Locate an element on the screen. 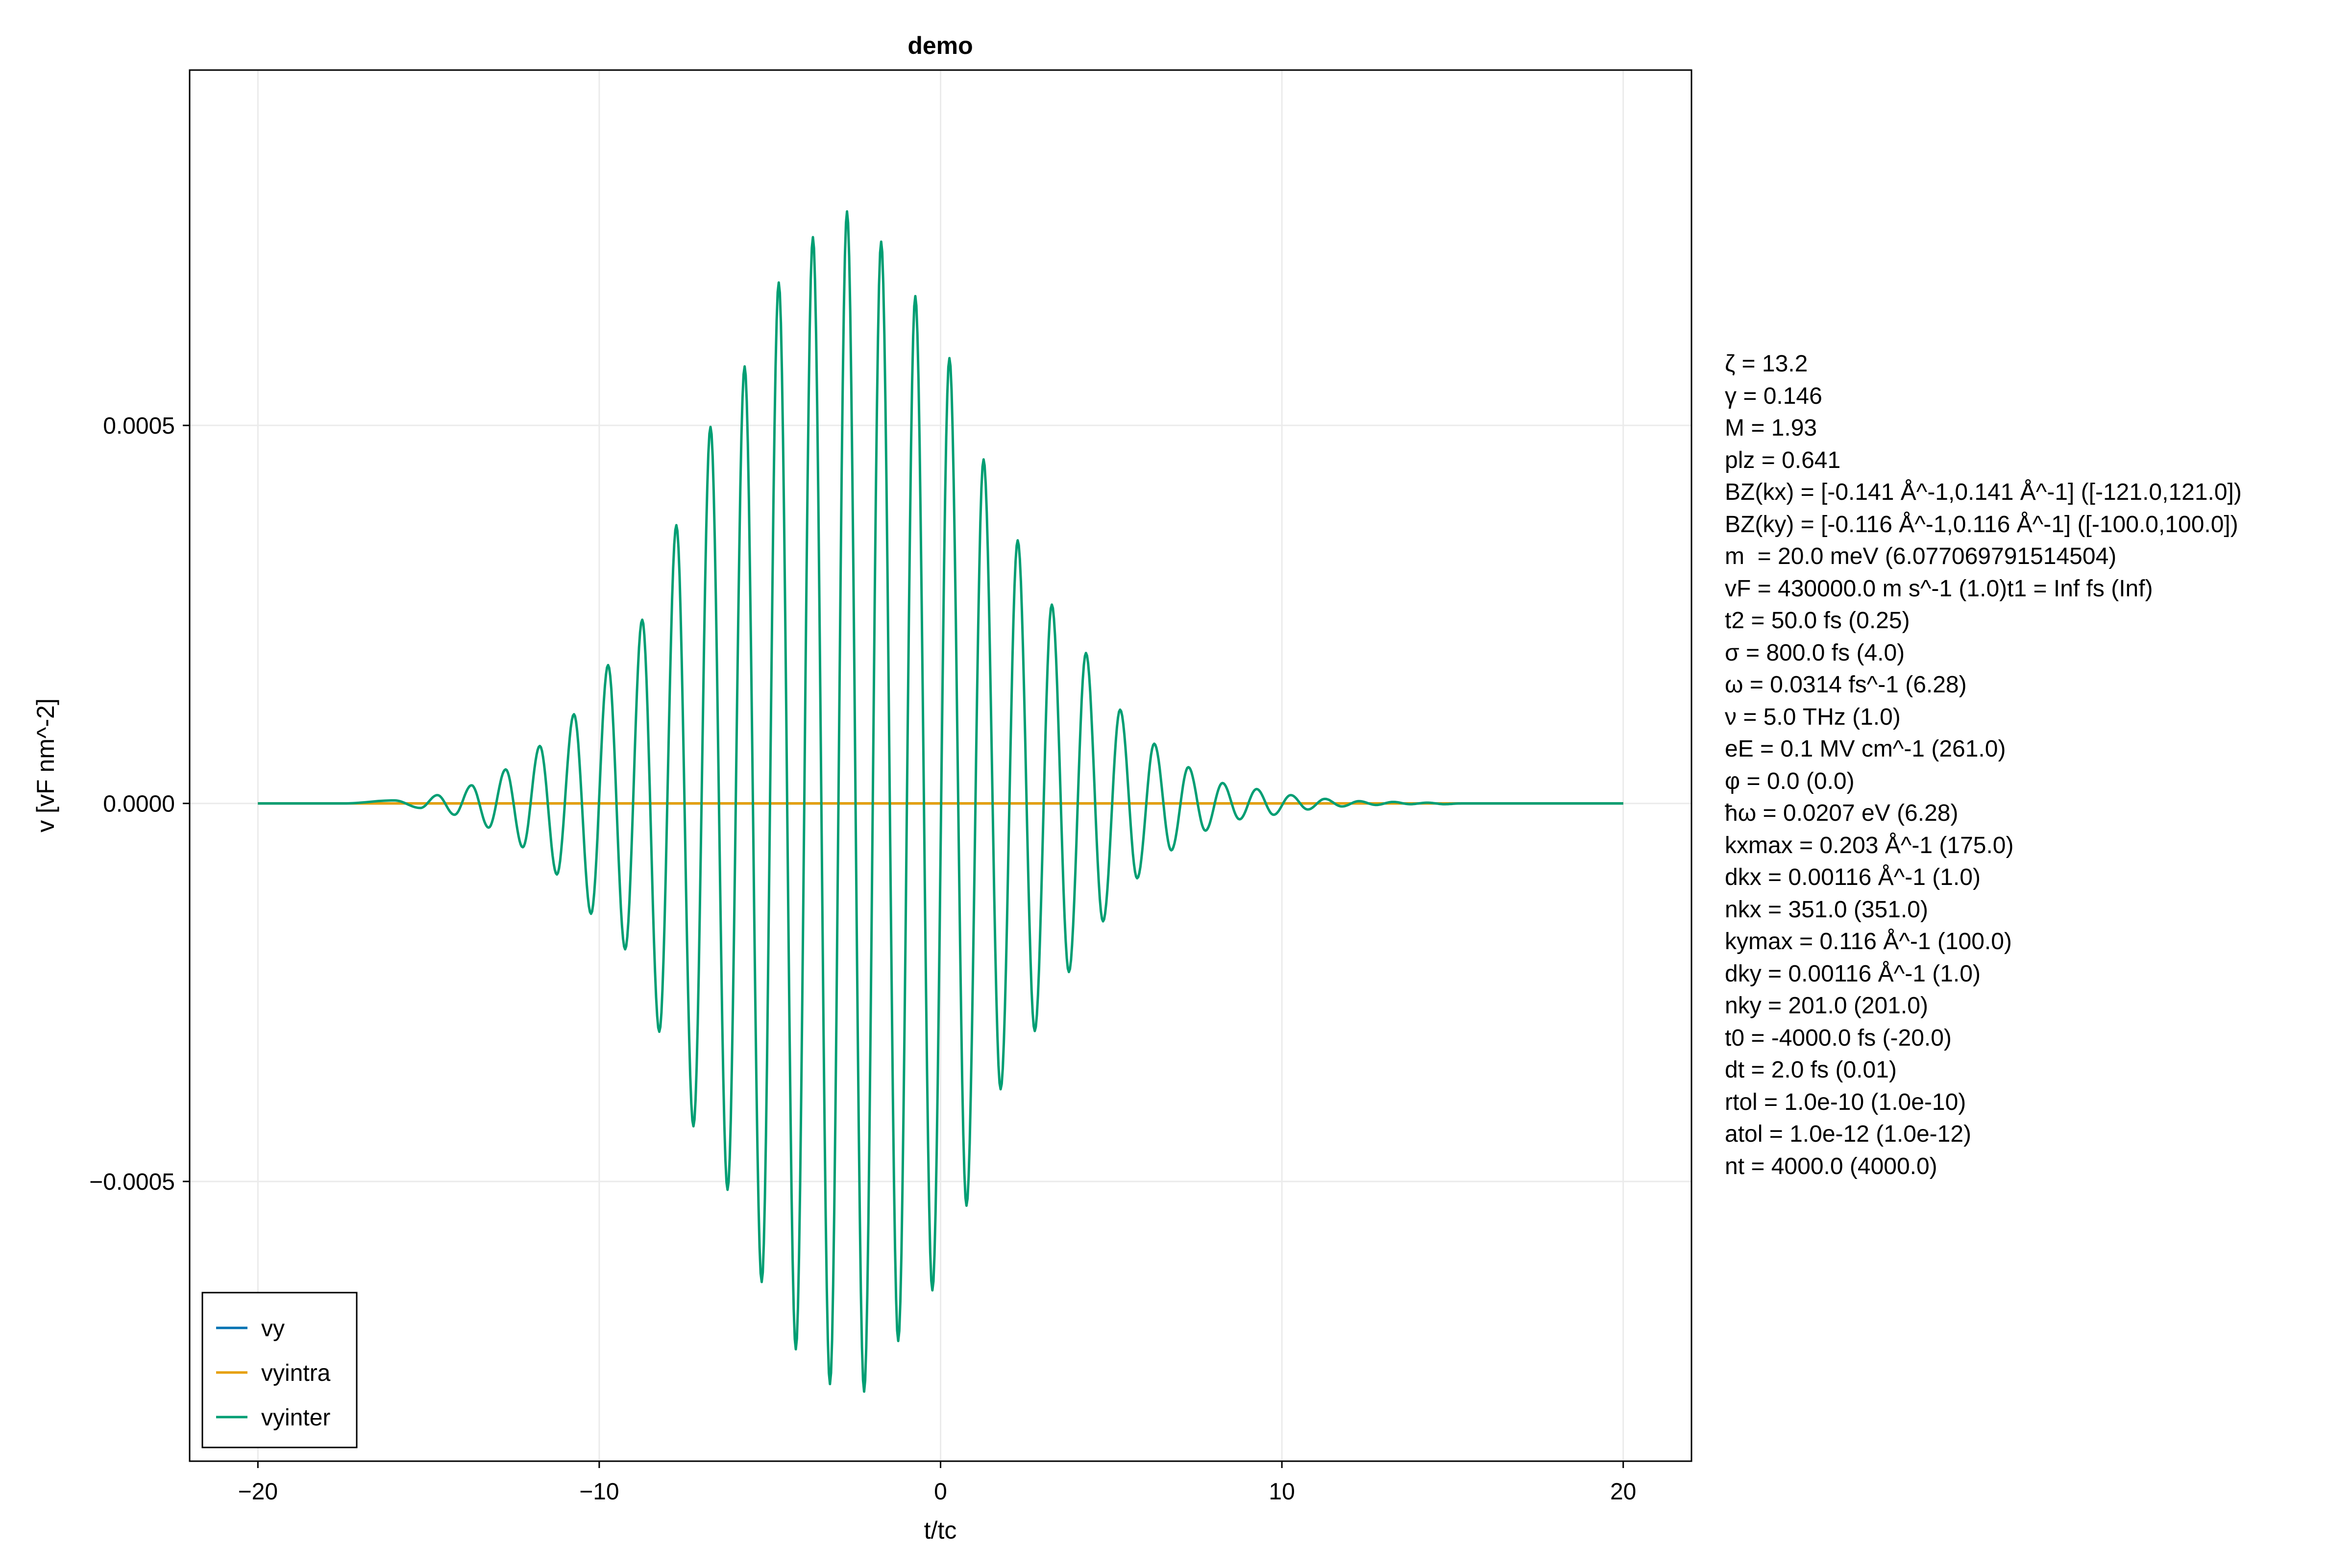 The height and width of the screenshot is (1568, 2352). parameter-line: dkx = 0.00116 Å^-1 (1.0) is located at coordinates (1853, 877).